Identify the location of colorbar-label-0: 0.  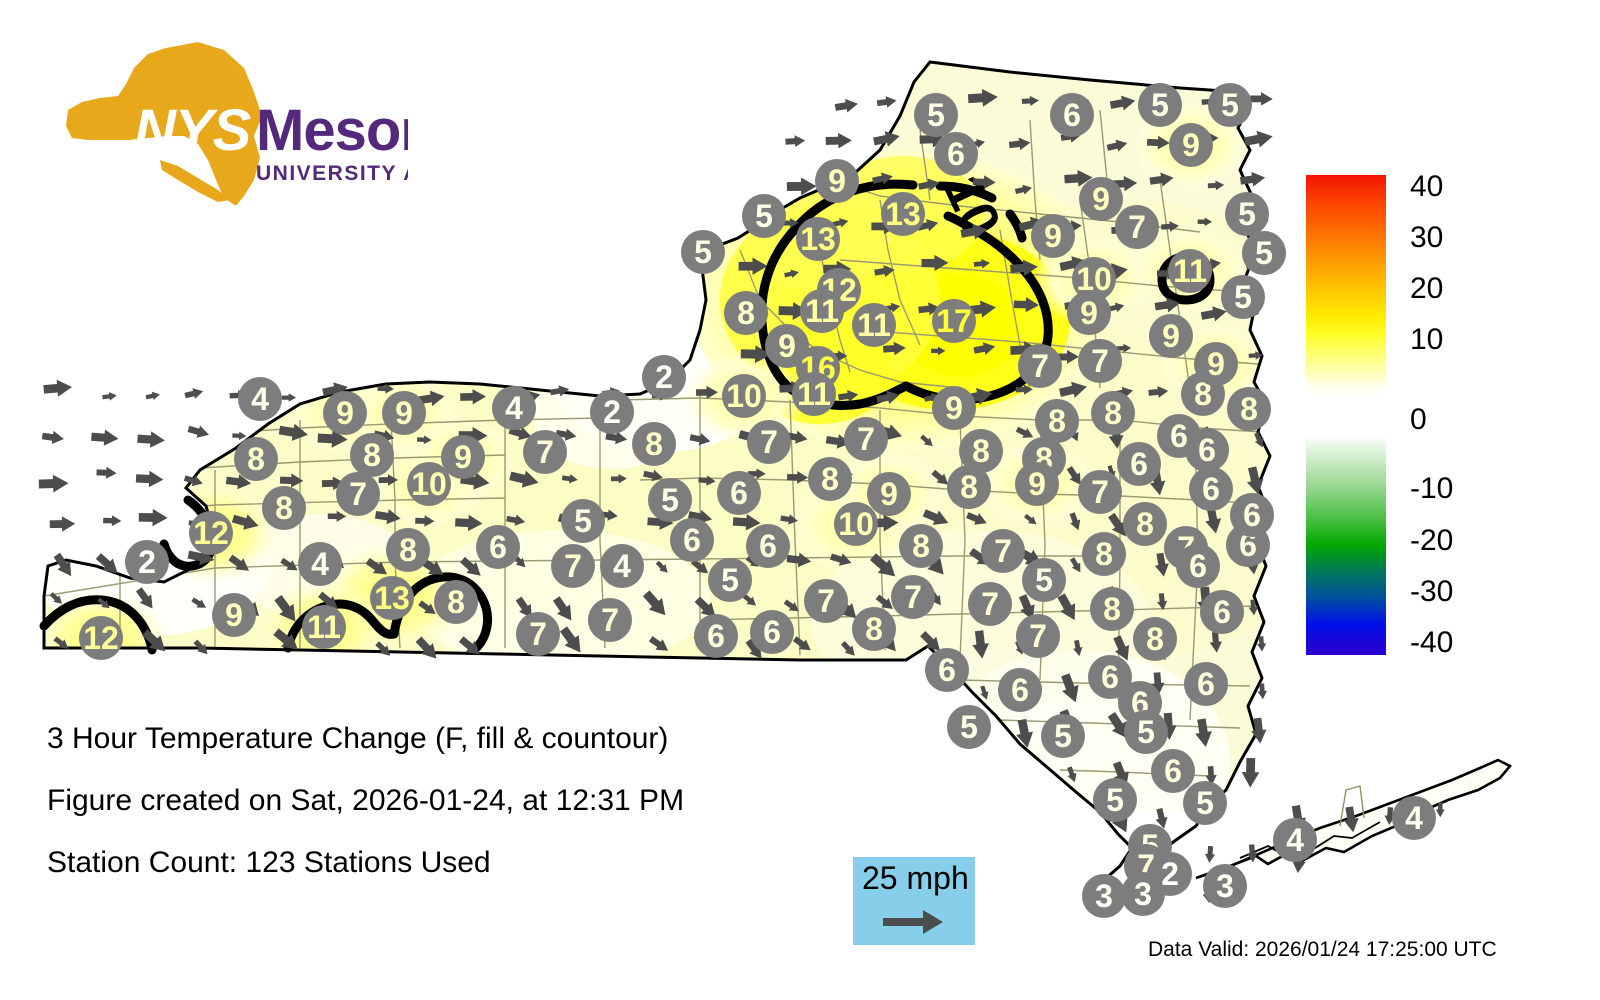
(1418, 419).